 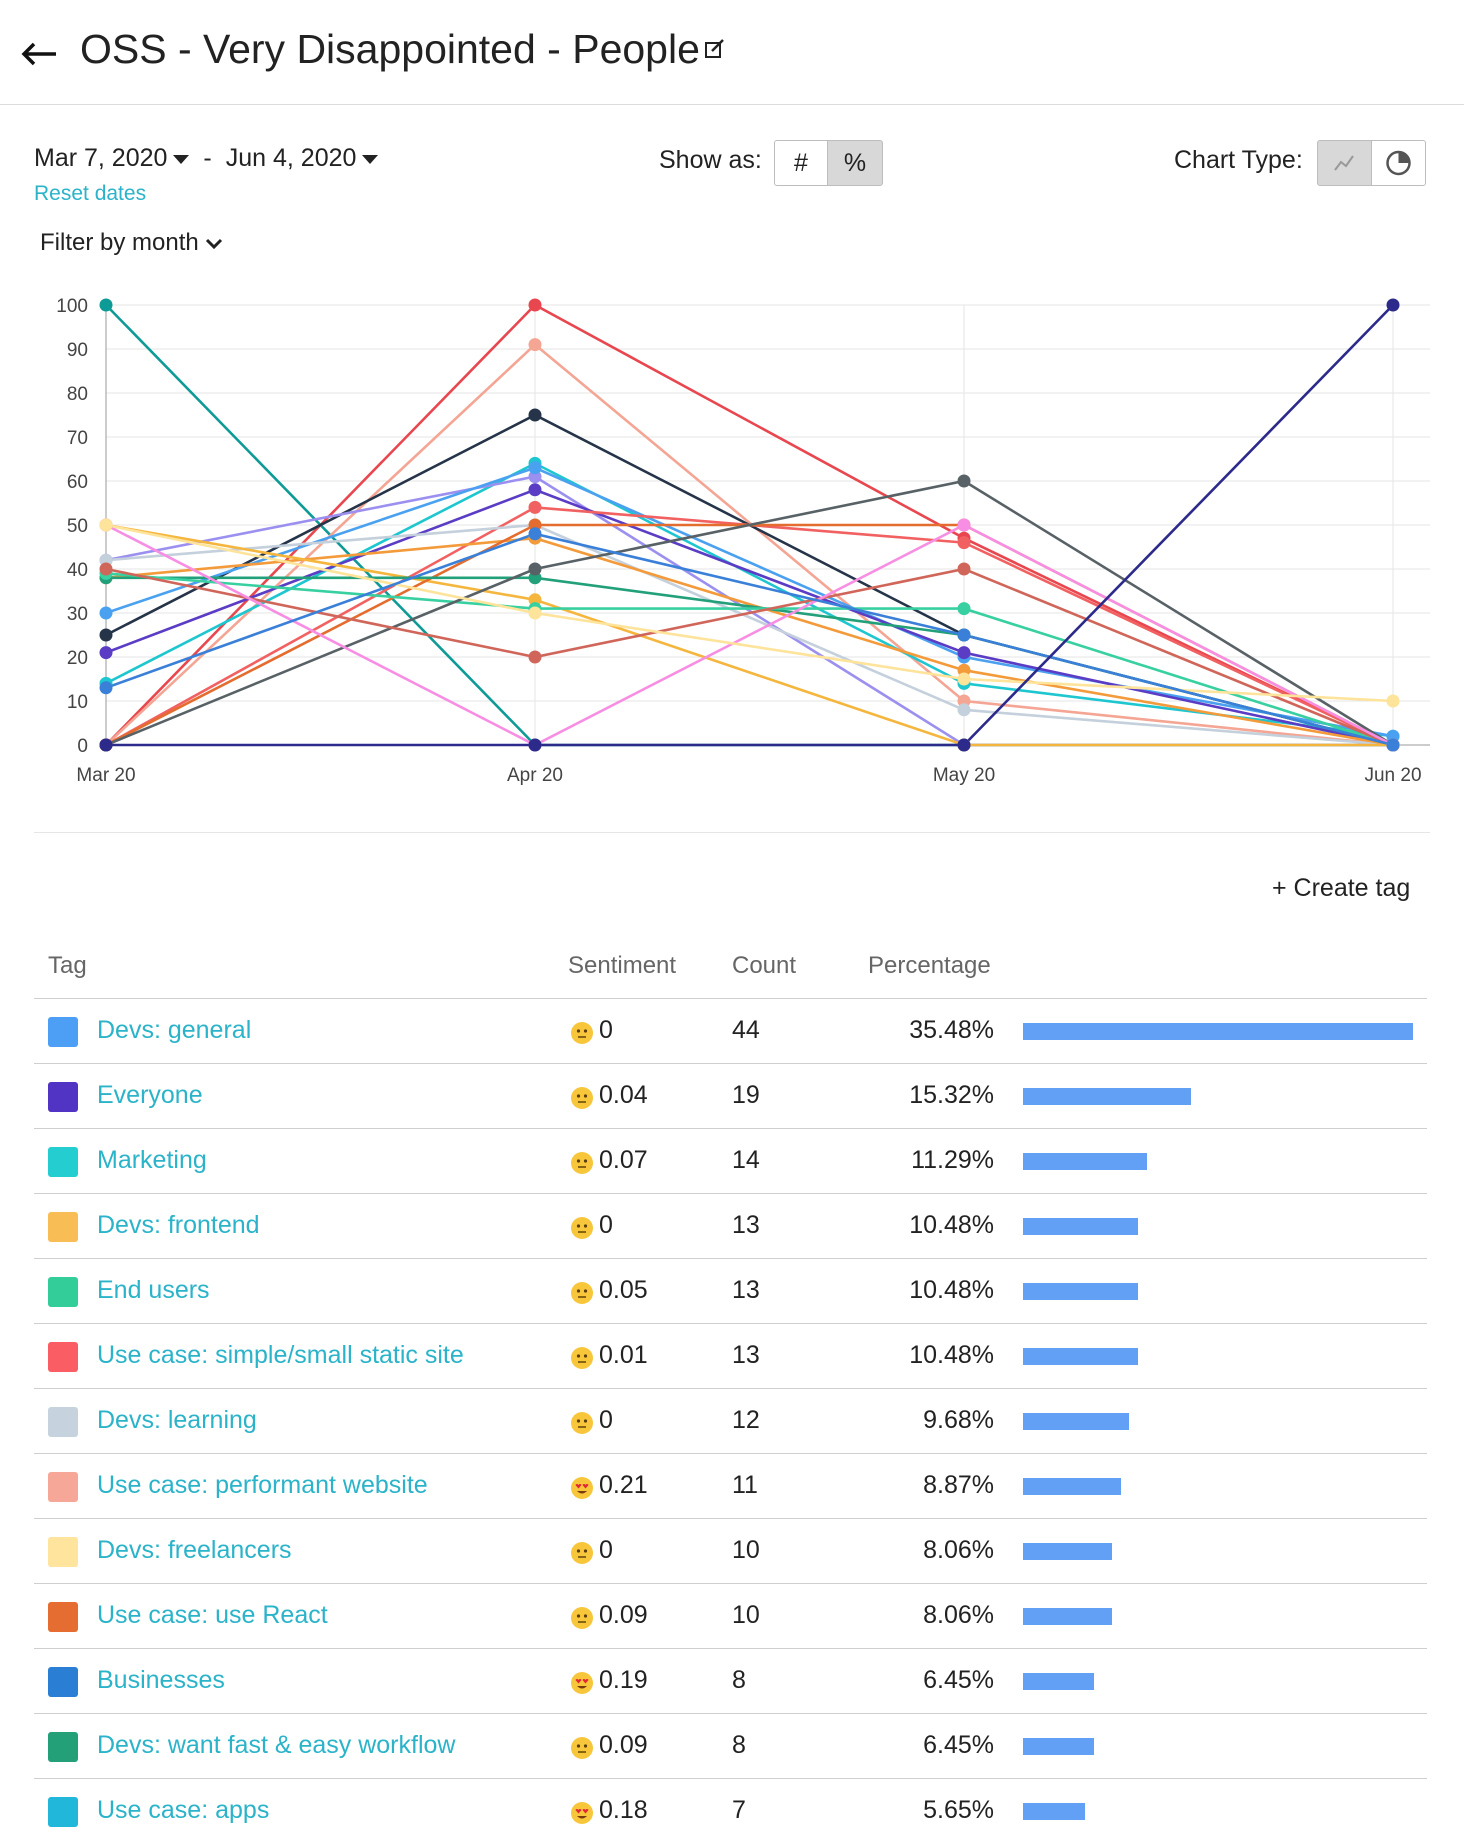 What do you see at coordinates (746, 1420) in the screenshot?
I see `count-value: 12` at bounding box center [746, 1420].